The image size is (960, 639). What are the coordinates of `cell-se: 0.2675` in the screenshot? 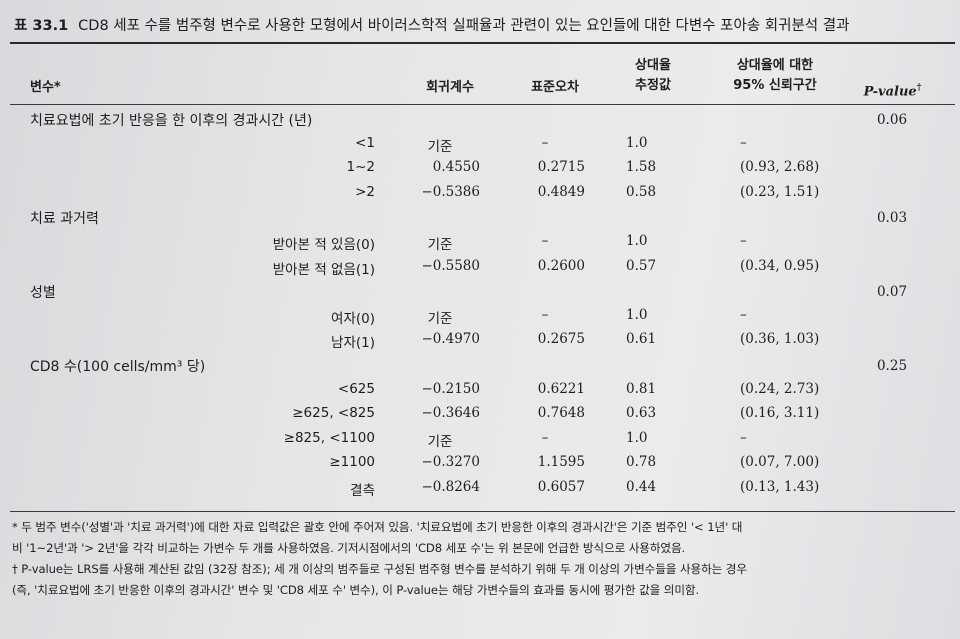 It's located at (561, 339).